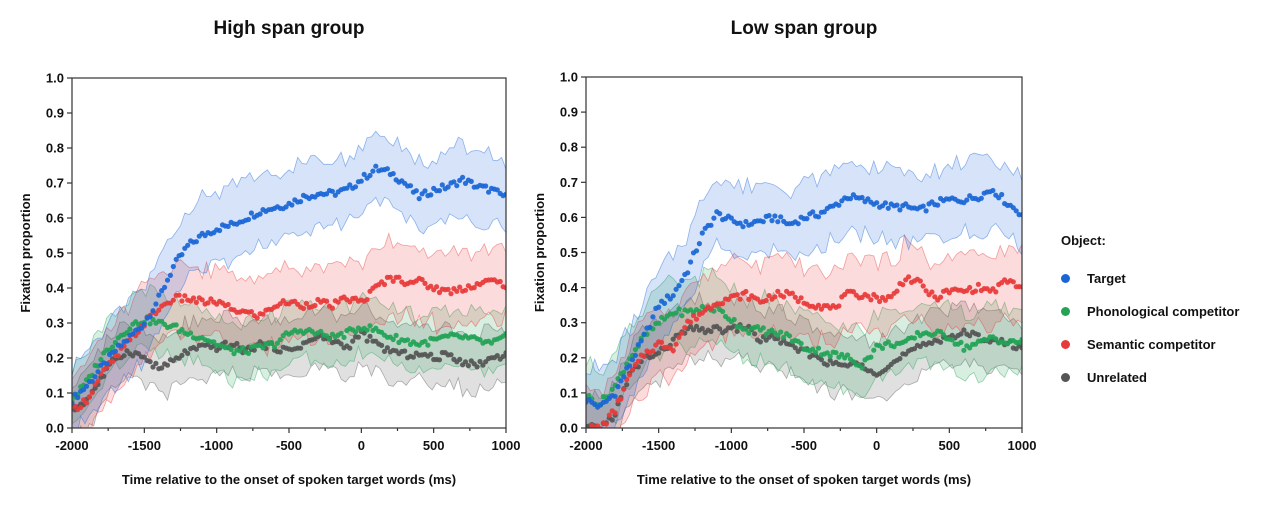  I want to click on x-tick-label: -500, so click(804, 445).